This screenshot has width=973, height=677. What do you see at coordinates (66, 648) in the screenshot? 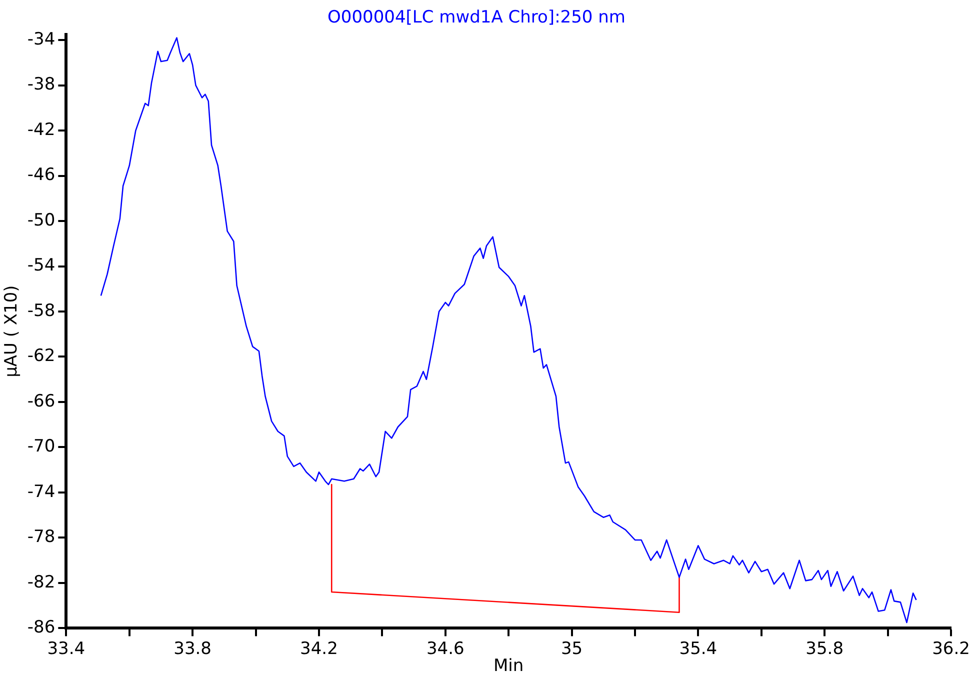
I see `x-tick-label: 33.4` at bounding box center [66, 648].